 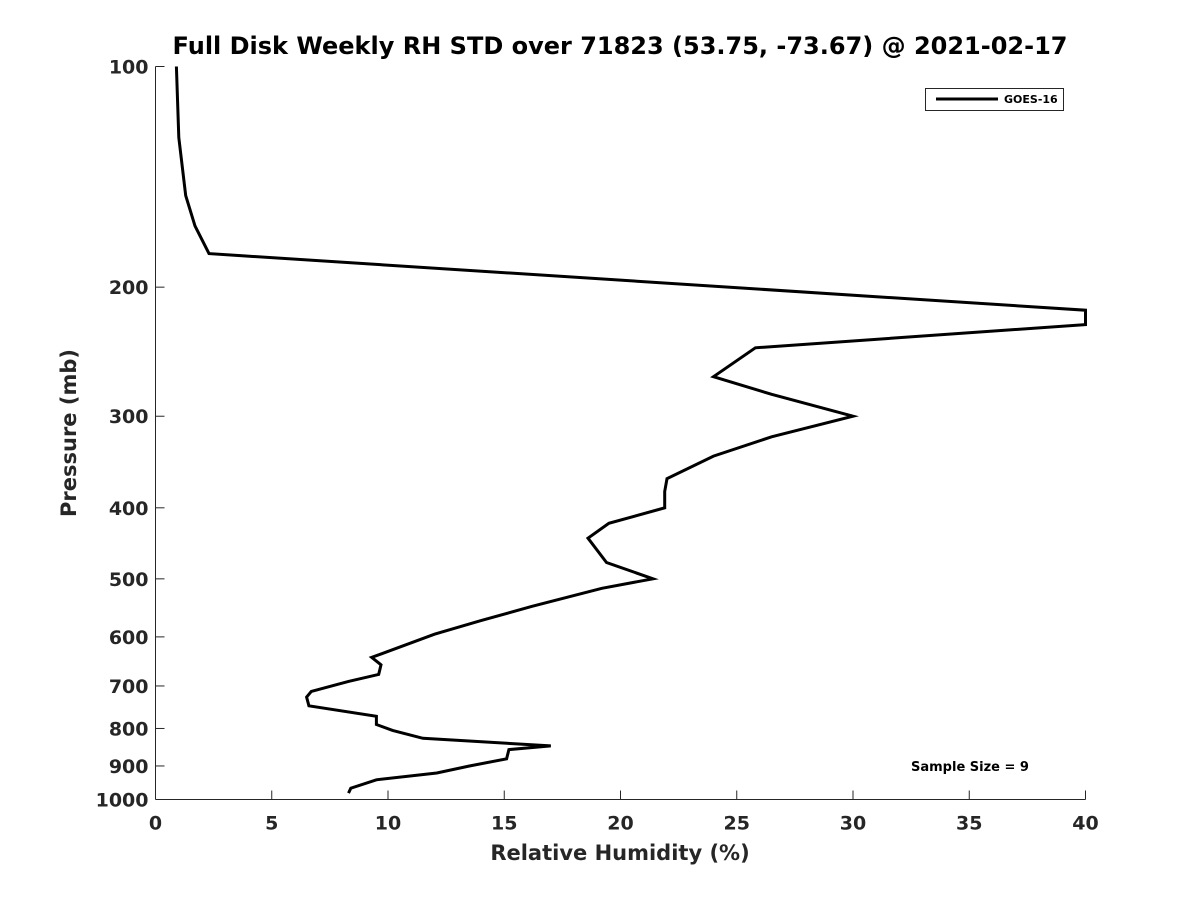 I want to click on x-tick-label: 10, so click(x=388, y=824).